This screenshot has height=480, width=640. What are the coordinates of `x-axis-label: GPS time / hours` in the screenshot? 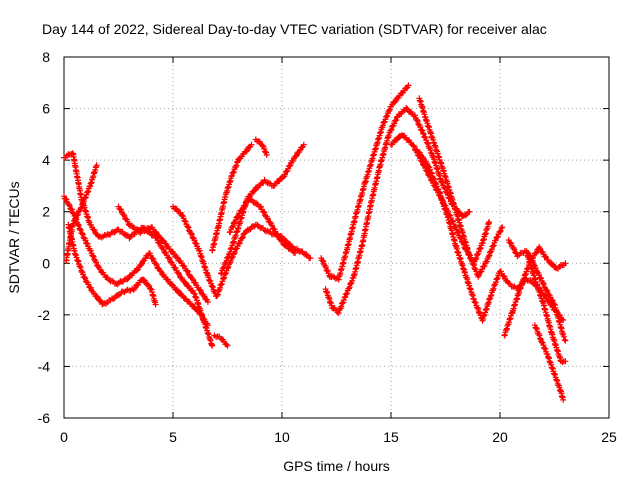 It's located at (336, 466).